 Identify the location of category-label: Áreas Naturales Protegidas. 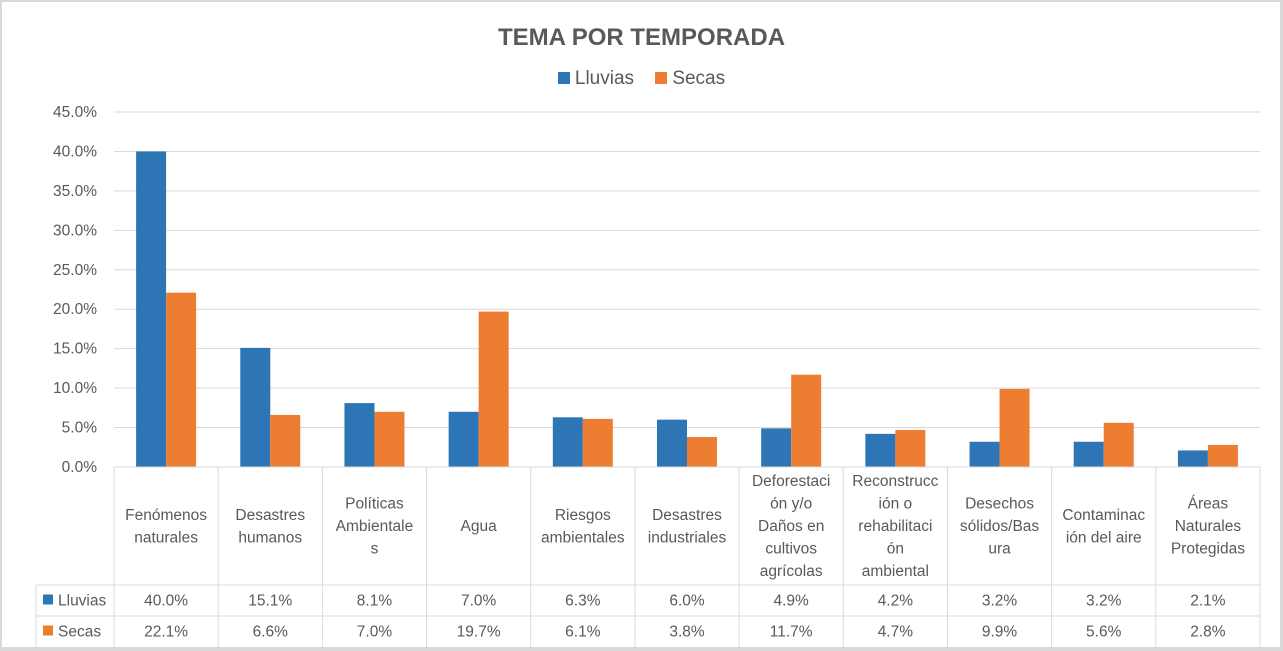
(1208, 527).